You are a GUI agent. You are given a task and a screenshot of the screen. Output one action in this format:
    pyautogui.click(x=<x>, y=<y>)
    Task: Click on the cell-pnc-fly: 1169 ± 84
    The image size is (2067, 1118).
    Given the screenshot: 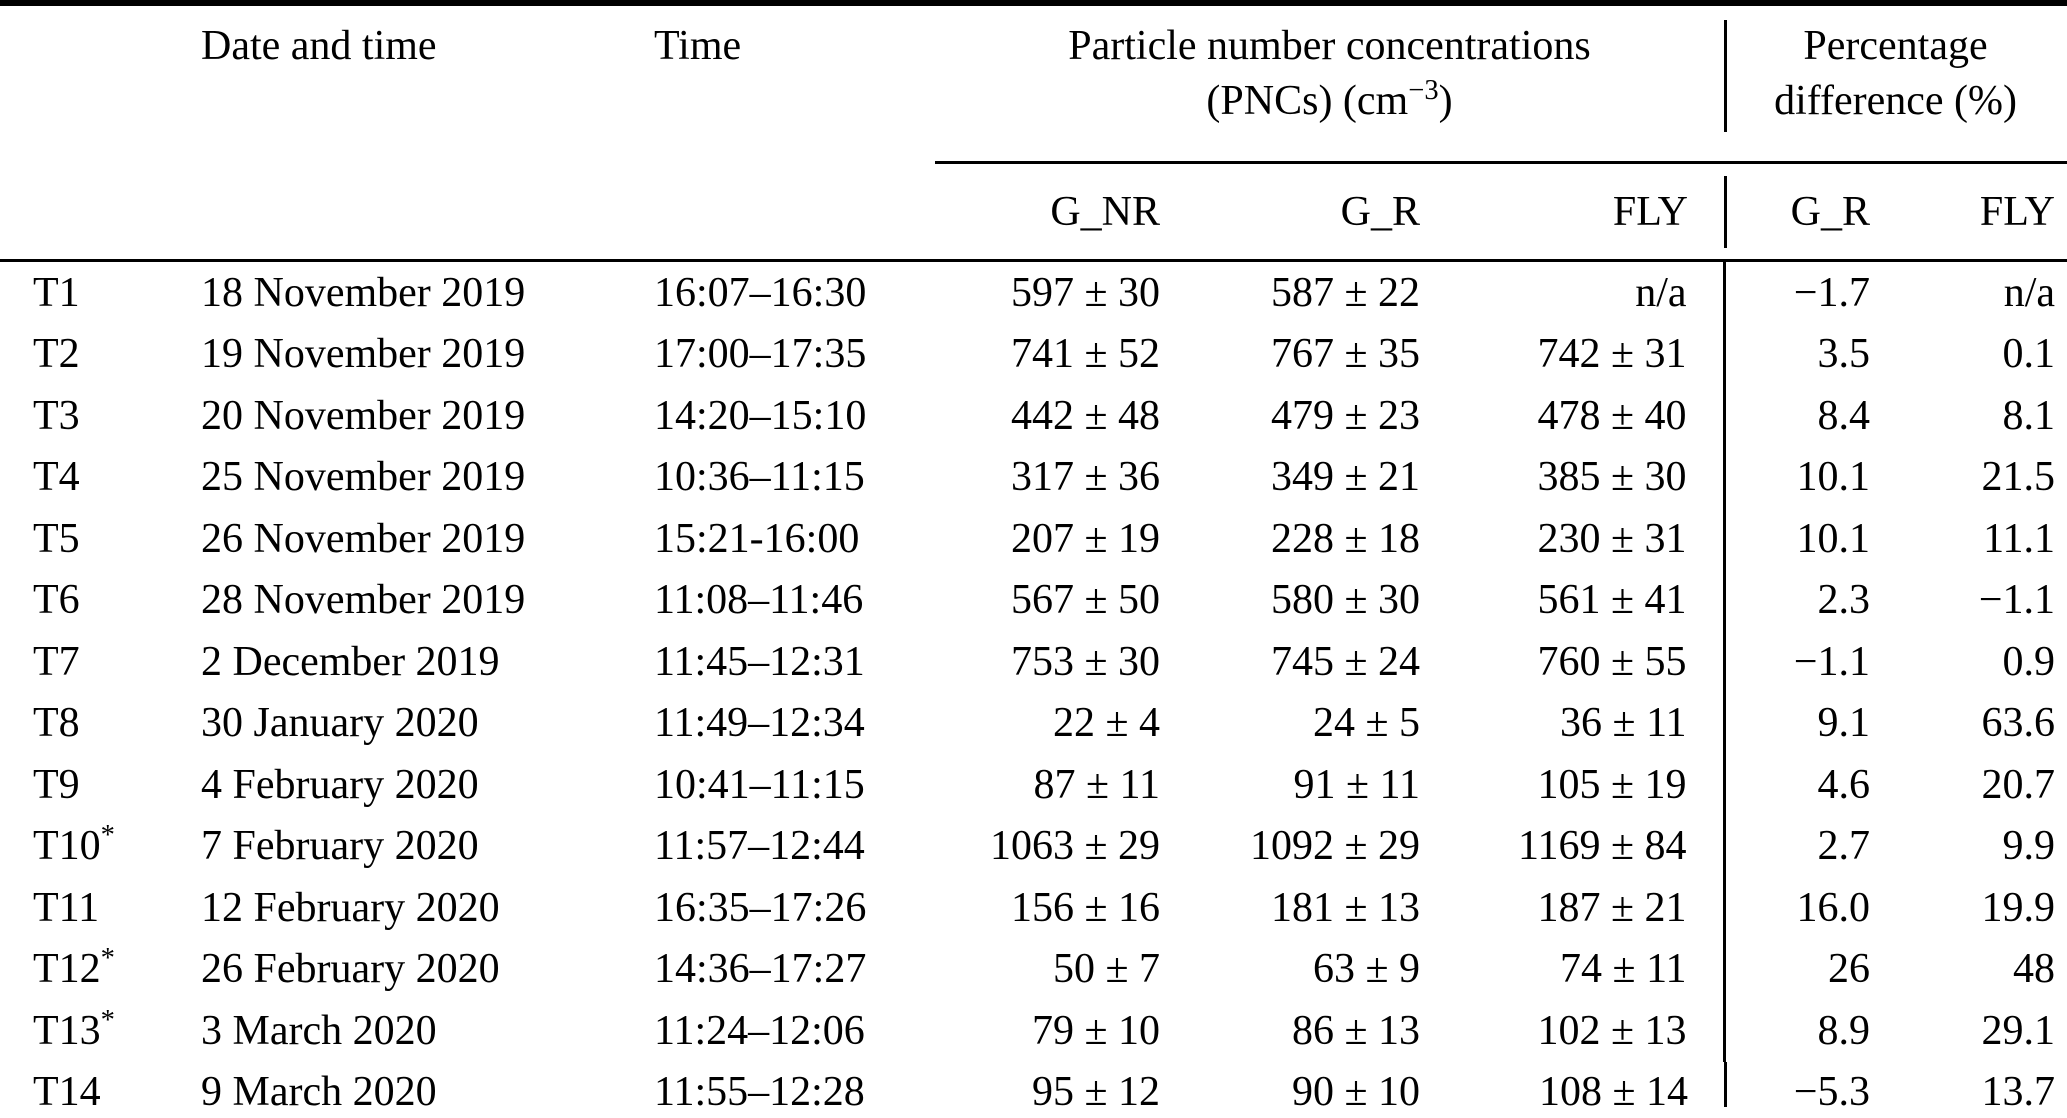 What is the action you would take?
    pyautogui.click(x=1602, y=846)
    